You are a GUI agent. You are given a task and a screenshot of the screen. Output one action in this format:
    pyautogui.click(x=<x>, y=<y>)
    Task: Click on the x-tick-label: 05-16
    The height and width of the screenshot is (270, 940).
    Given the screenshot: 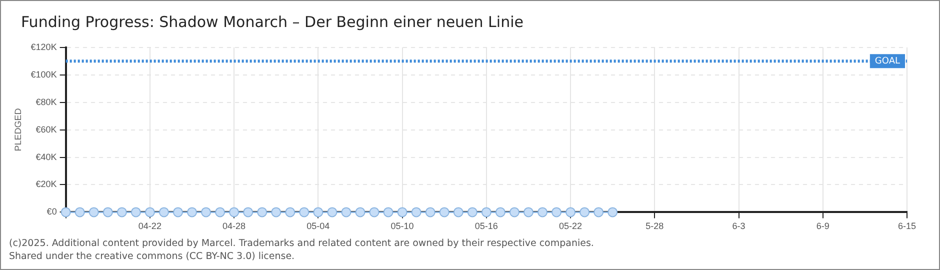 What is the action you would take?
    pyautogui.click(x=486, y=226)
    